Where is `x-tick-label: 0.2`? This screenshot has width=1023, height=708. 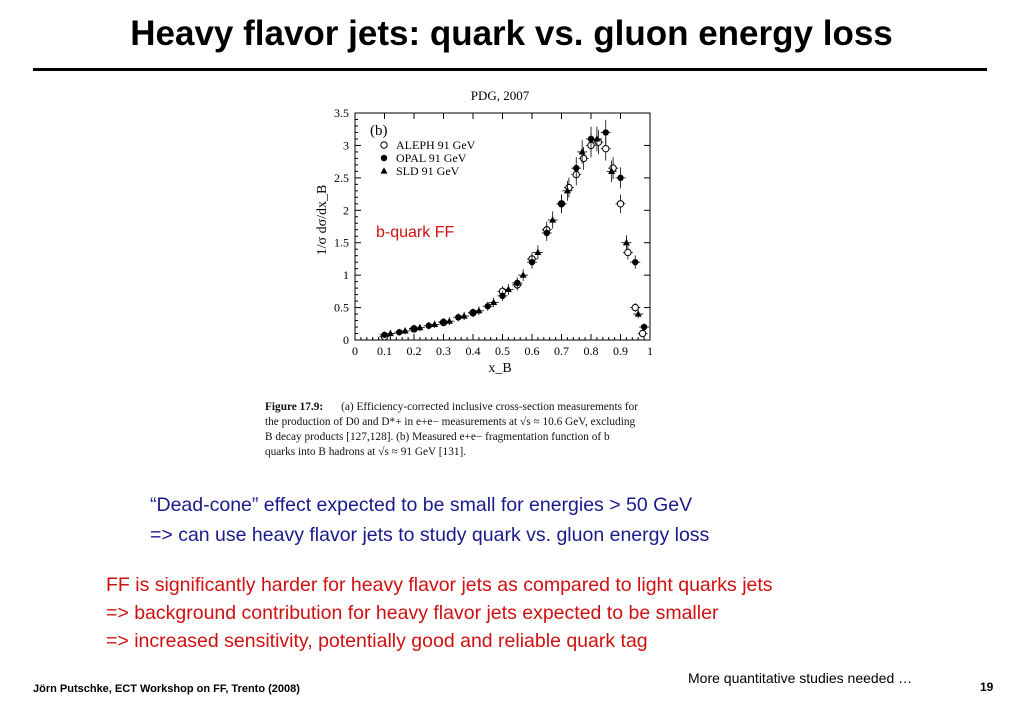 x-tick-label: 0.2 is located at coordinates (414, 351).